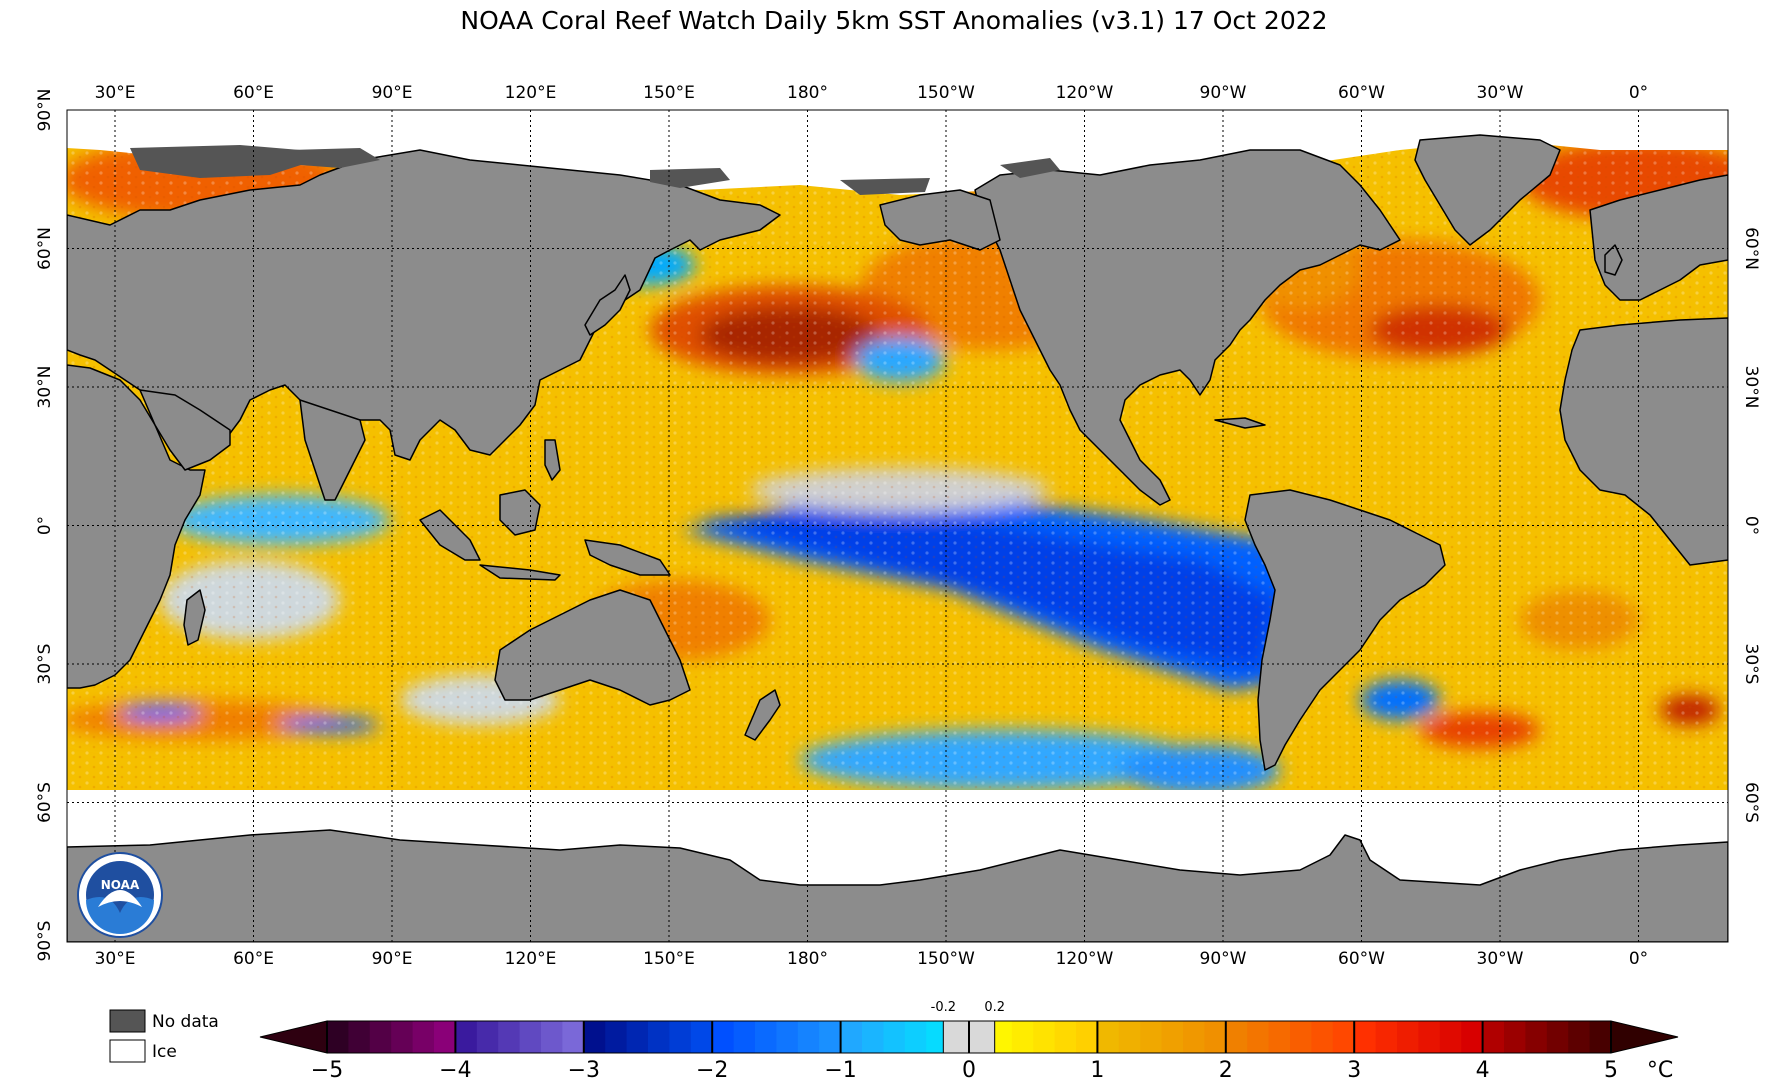 The height and width of the screenshot is (1085, 1787). I want to click on latitude-labels-left: 90°N 60°N 30°N 0° 30°S 60°S 90°S, so click(45, 525).